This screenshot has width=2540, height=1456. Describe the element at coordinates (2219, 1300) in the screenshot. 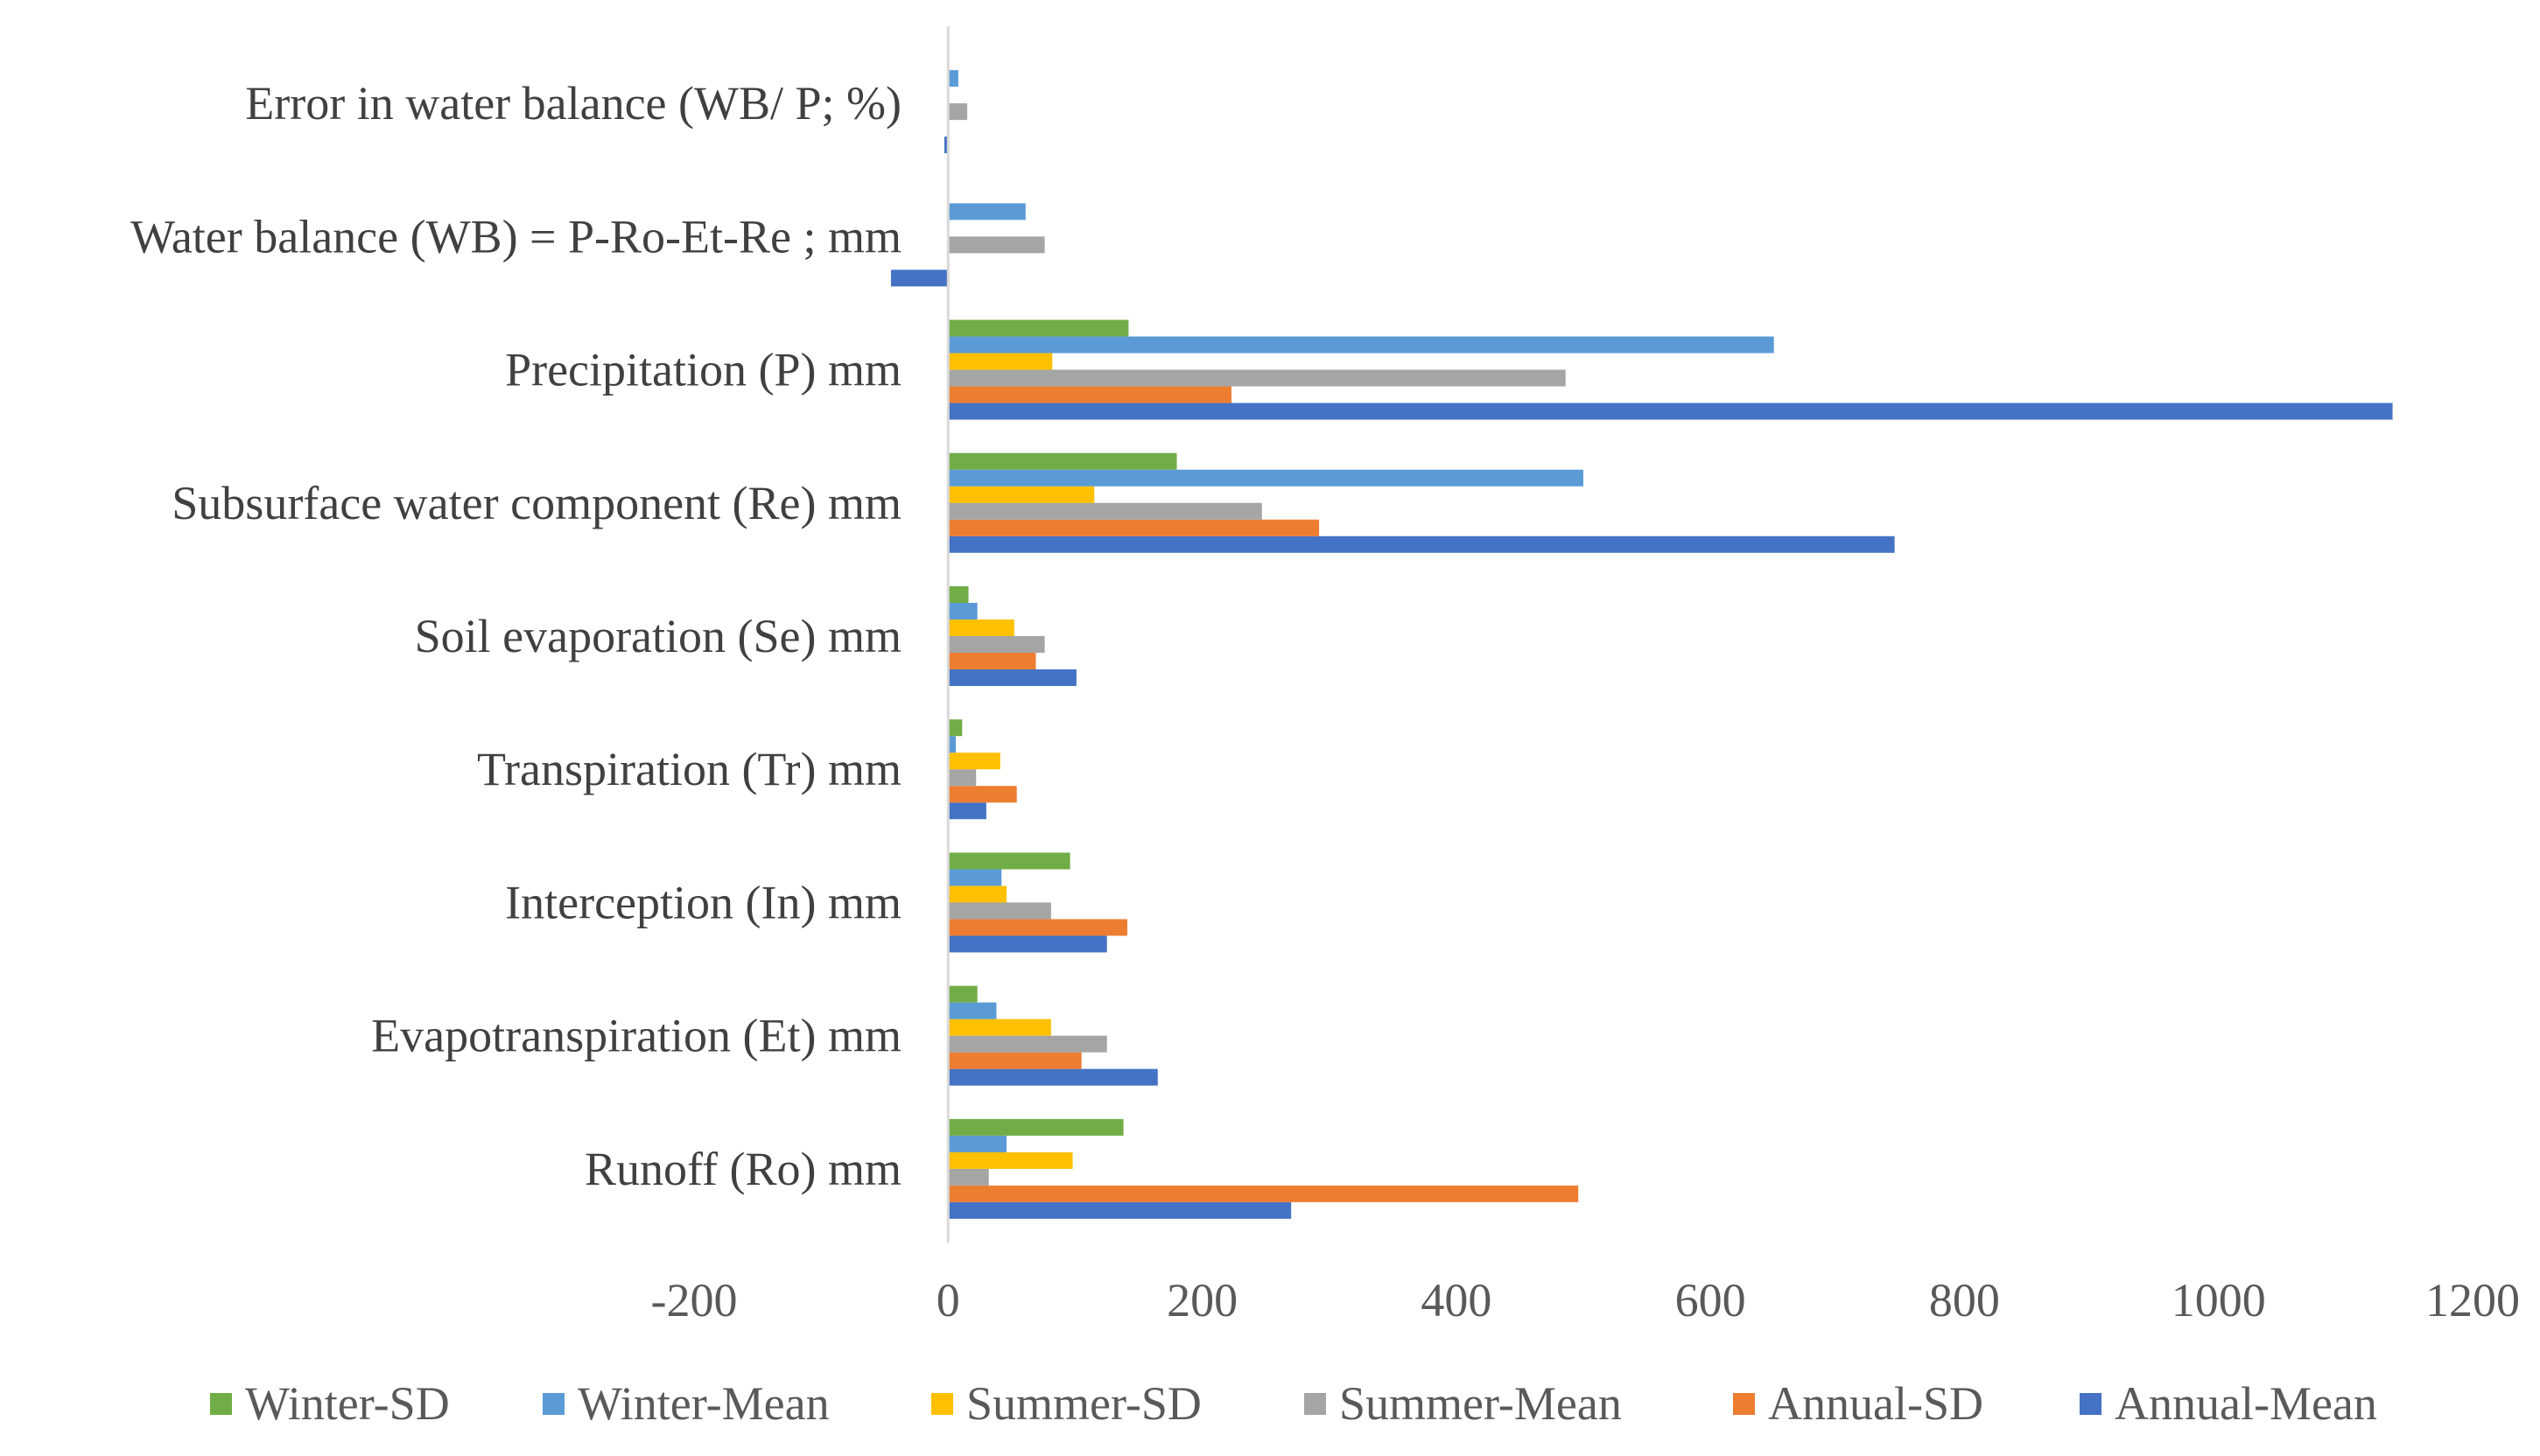

I see `x-tick-label: 1000` at that location.